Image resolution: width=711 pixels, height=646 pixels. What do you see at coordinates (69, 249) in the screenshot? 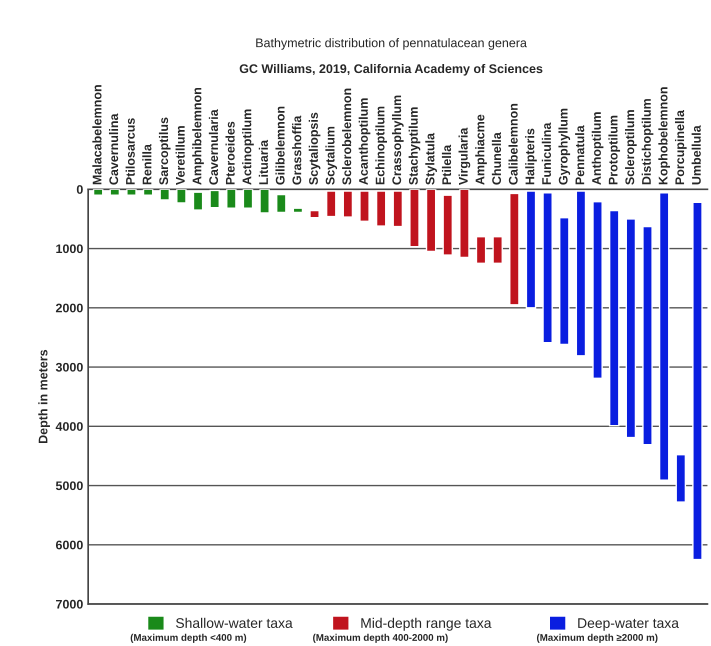
I see `y-tick-label: 1000` at bounding box center [69, 249].